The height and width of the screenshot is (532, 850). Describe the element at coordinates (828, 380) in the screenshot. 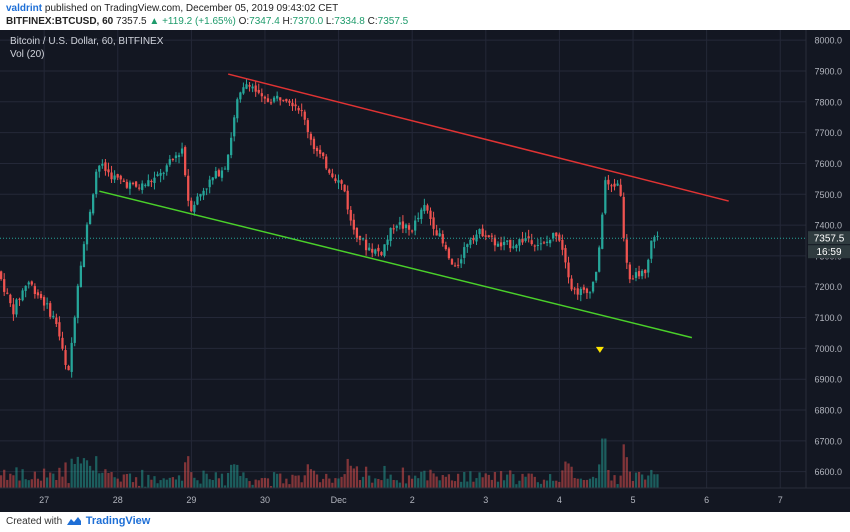

I see `price-tick-label: 6900.0` at that location.